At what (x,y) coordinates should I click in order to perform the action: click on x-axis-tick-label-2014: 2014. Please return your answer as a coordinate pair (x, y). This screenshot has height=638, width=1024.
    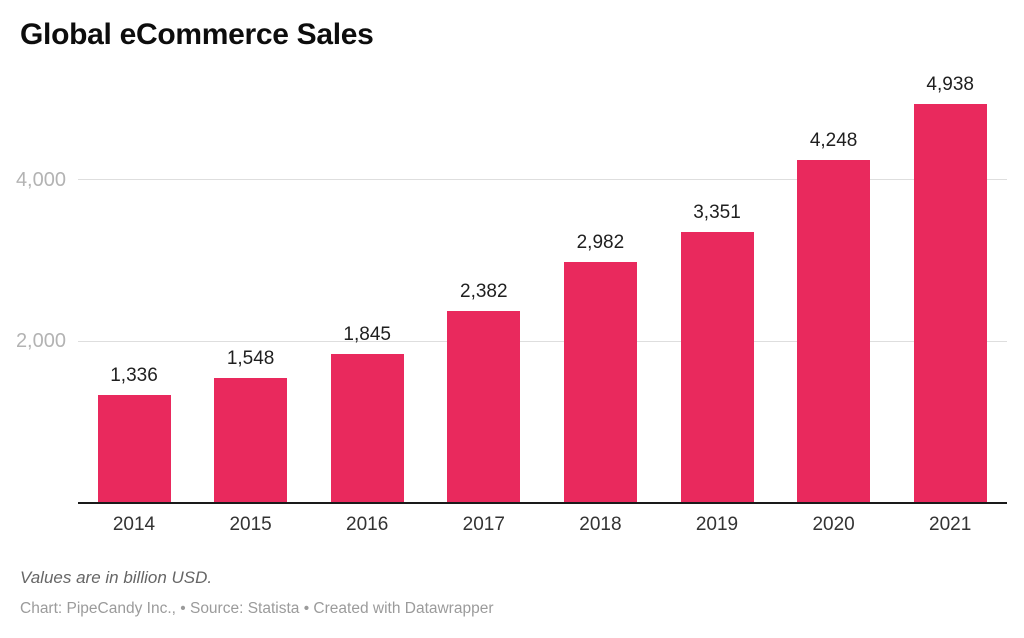
    Looking at the image, I should click on (134, 524).